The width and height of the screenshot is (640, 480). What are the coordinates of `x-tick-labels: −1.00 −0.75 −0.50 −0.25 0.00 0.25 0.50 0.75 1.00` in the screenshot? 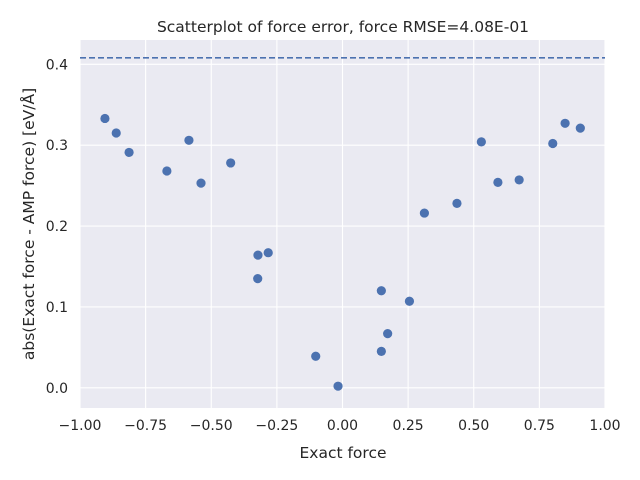 It's located at (340, 426).